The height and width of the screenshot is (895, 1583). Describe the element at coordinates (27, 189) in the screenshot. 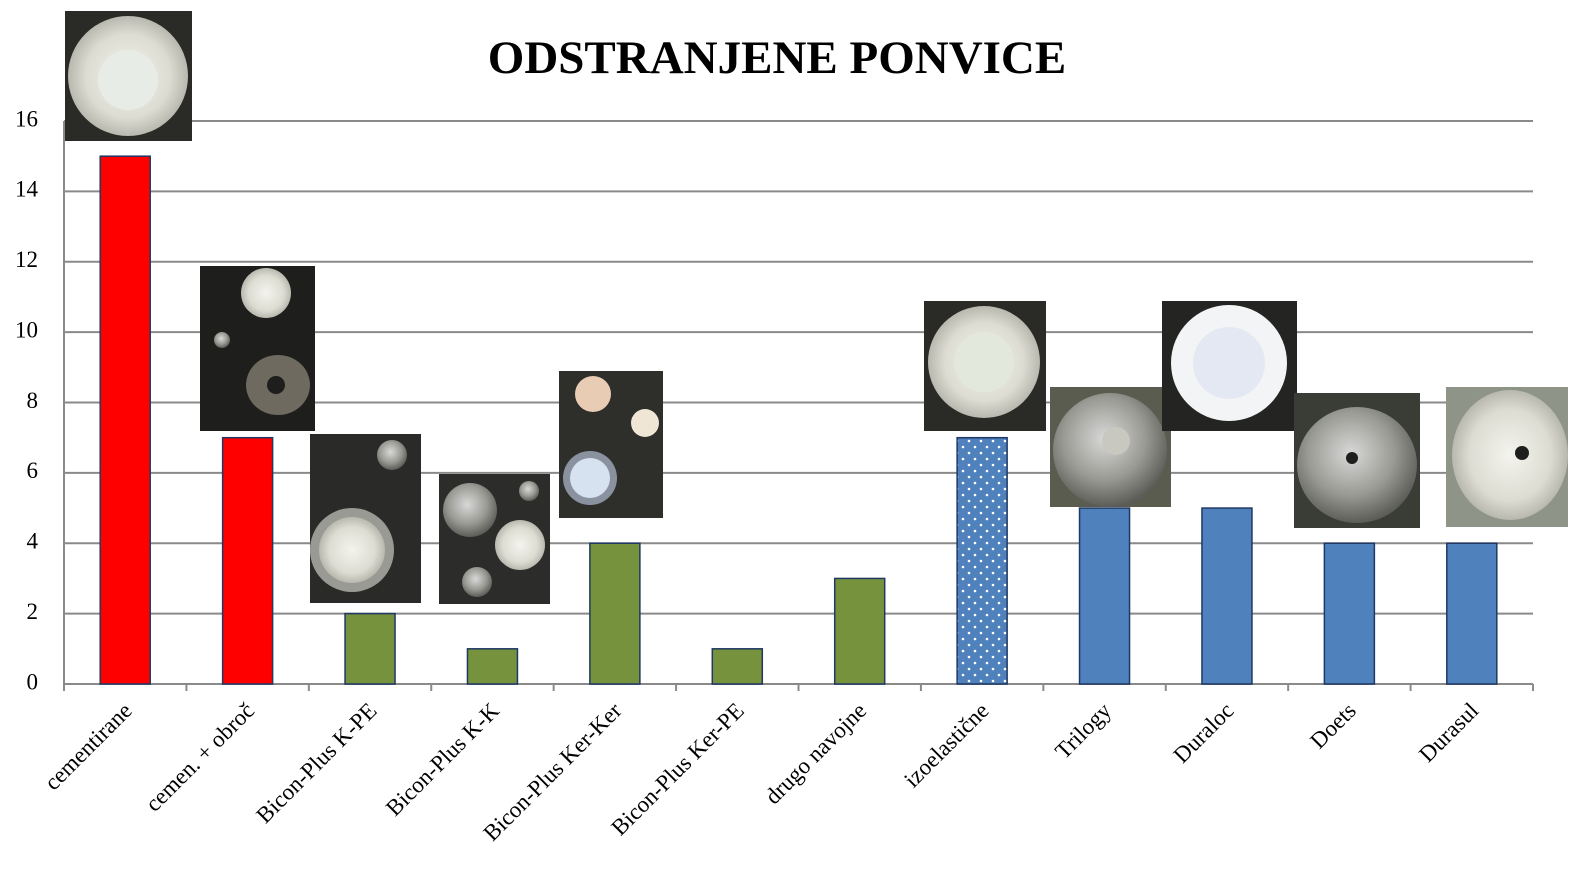

I see `y-tick-label: 14` at that location.